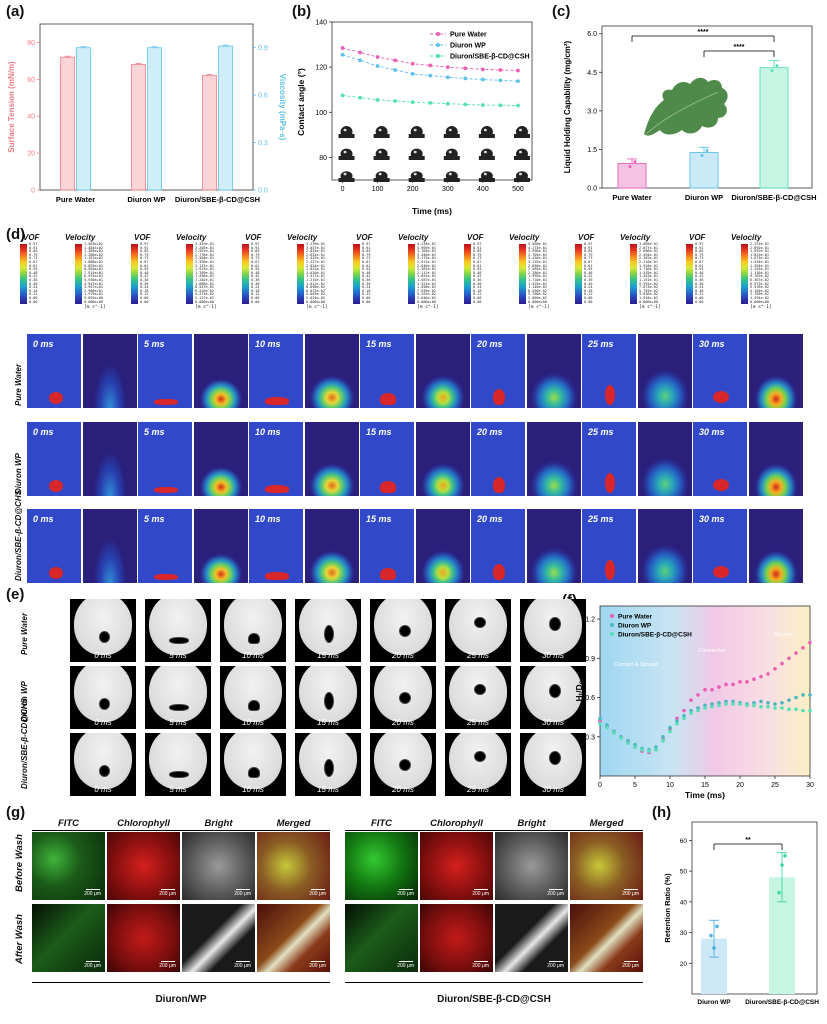 This screenshot has width=827, height=1024. What do you see at coordinates (315, 297) in the screenshot?
I see `velocity-tick: 2.024e-02` at bounding box center [315, 297].